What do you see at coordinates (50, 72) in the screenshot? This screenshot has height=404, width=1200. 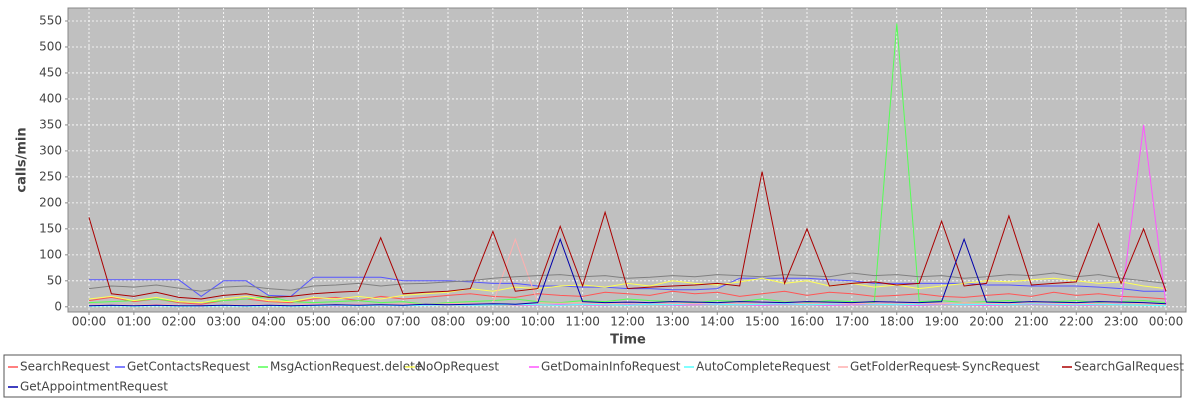 I see `y-tick-label: 450` at bounding box center [50, 72].